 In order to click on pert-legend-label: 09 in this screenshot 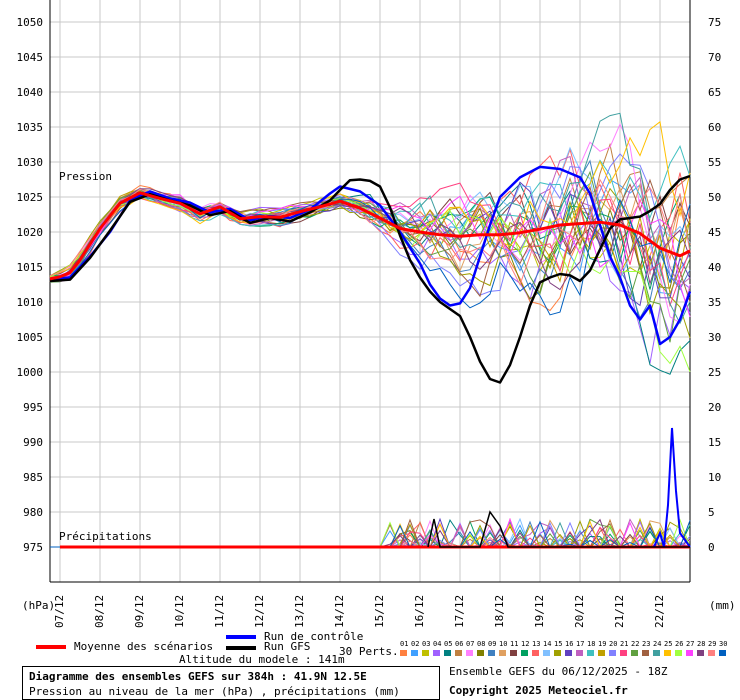, I will do `click(492, 644)`.